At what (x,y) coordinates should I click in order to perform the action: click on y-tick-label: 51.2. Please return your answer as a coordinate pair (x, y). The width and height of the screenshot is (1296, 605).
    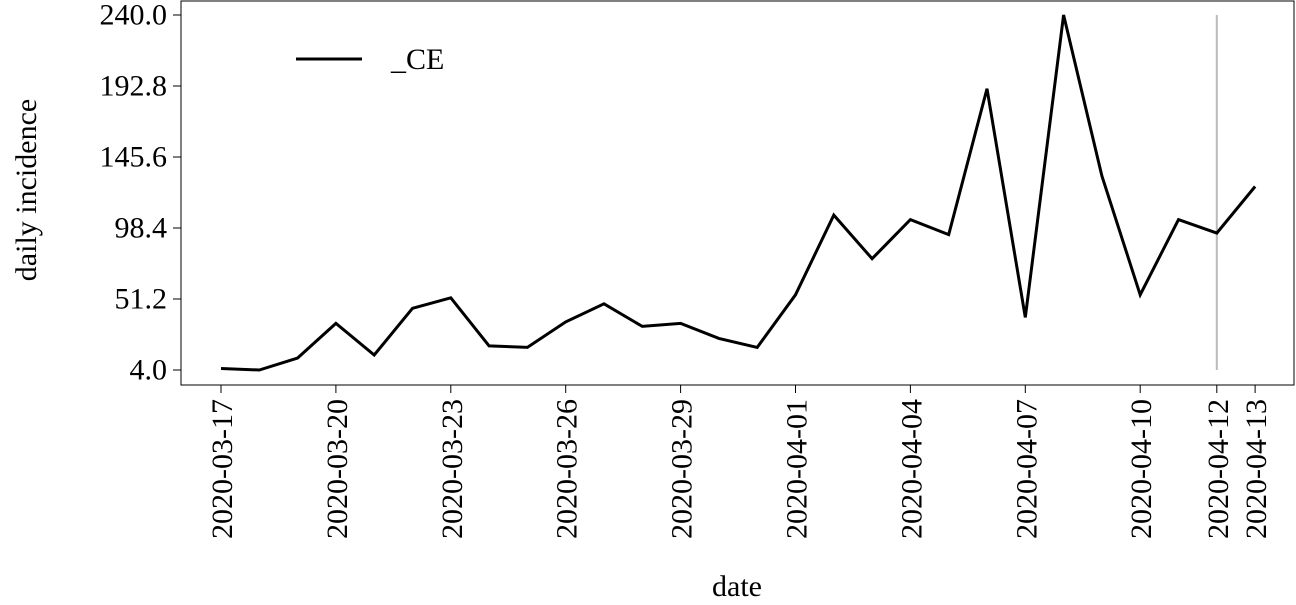
    Looking at the image, I should click on (141, 299).